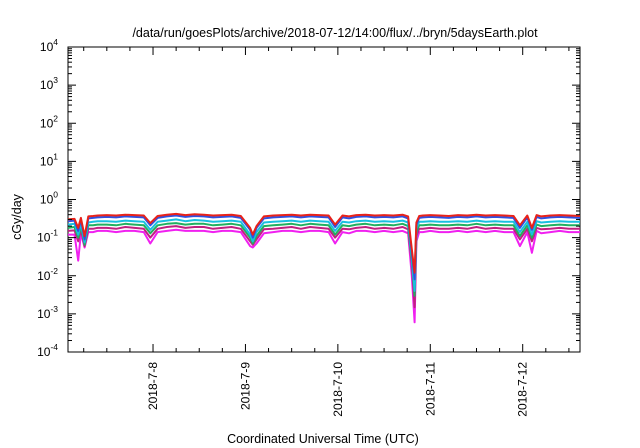 The height and width of the screenshot is (448, 640). Describe the element at coordinates (338, 389) in the screenshot. I see `x-tick-label: 2018-7-10` at that location.